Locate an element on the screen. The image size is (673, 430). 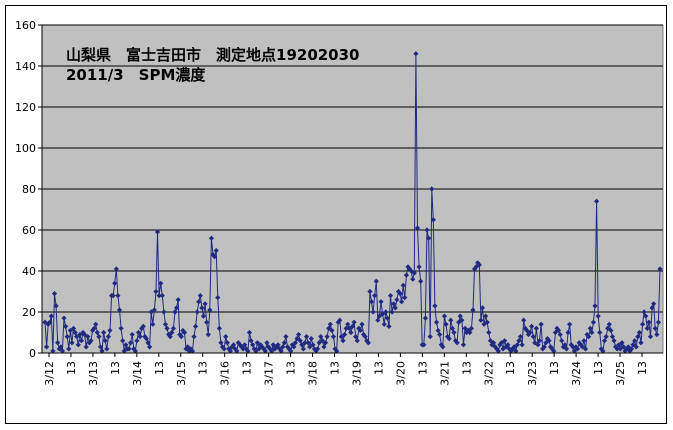
y-tick-label: 160 is located at coordinates (25, 25).